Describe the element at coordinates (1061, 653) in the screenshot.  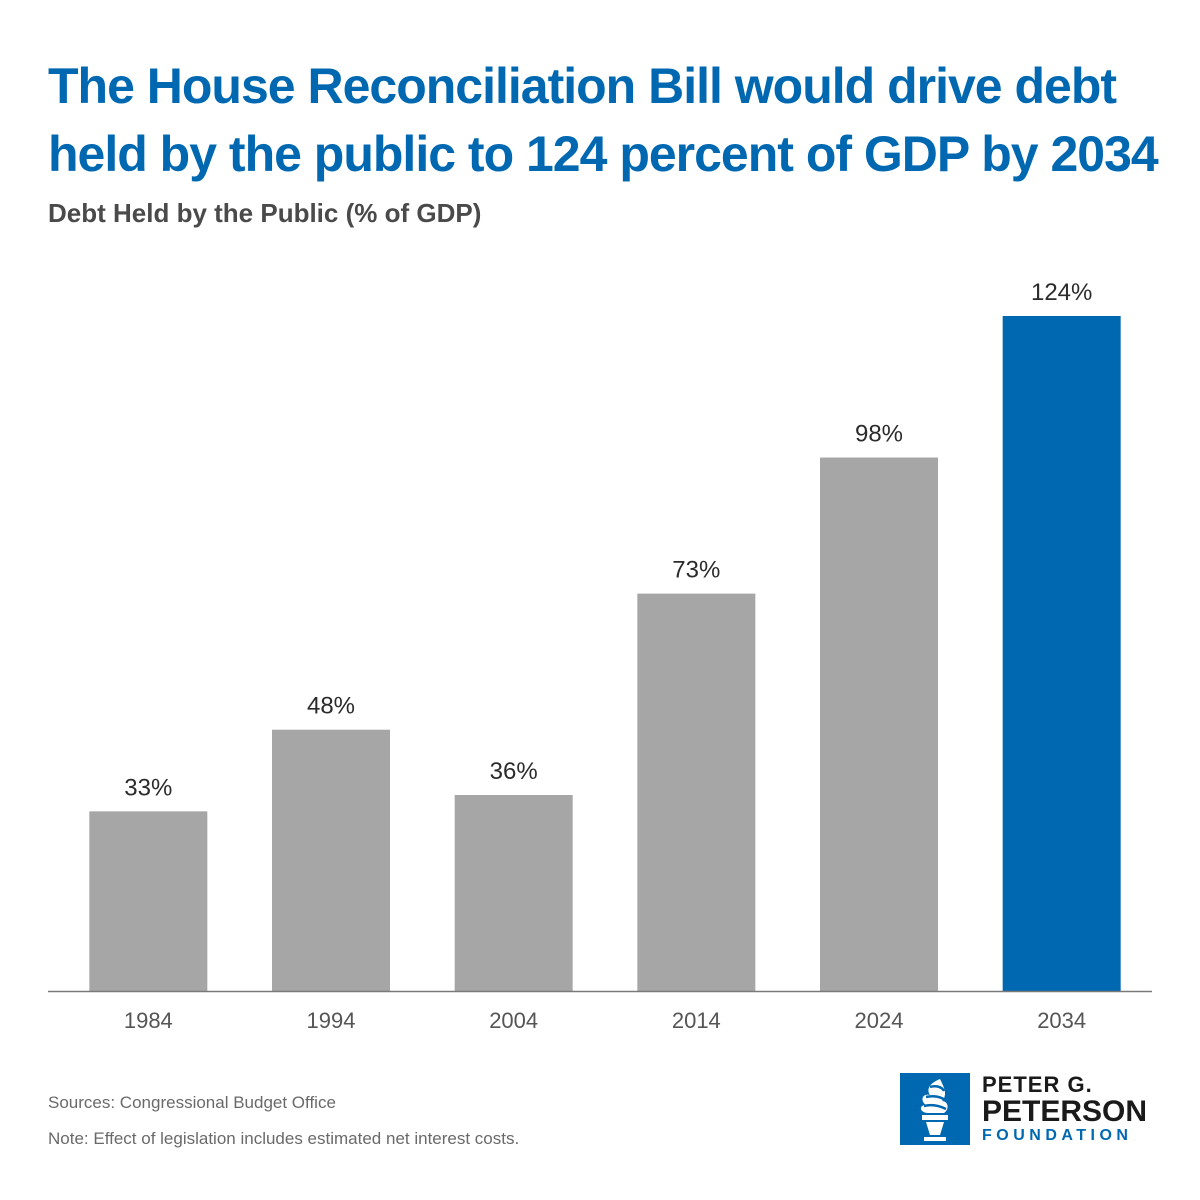
I see `bar-2034` at that location.